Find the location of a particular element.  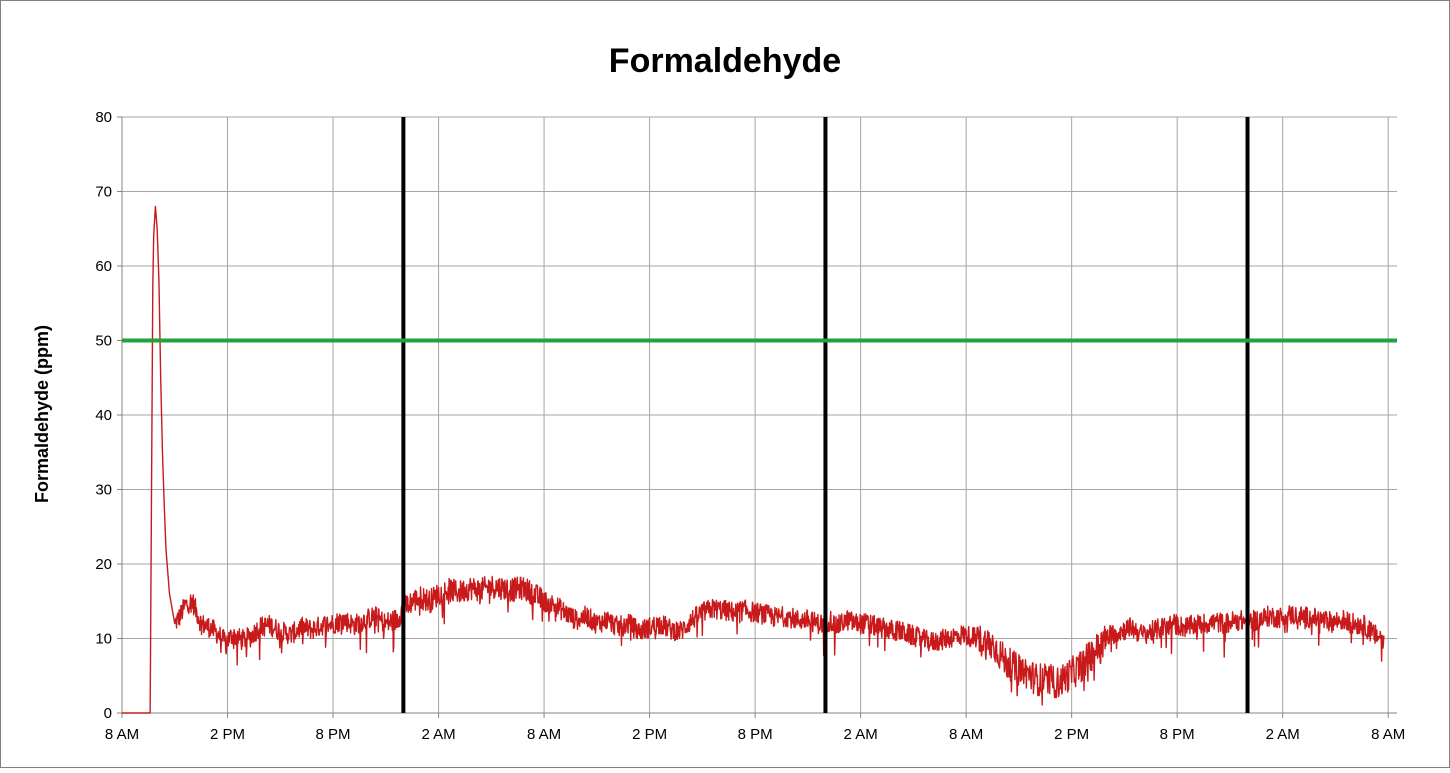

y-tick-label: 40 is located at coordinates (103, 415).